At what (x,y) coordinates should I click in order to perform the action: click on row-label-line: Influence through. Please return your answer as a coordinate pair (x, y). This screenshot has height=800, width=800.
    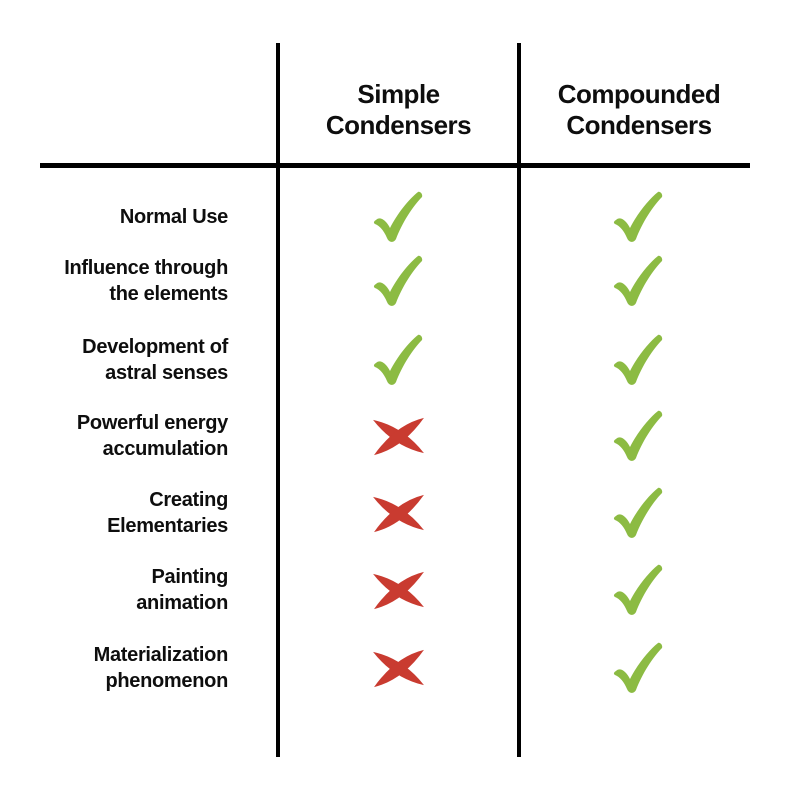
    Looking at the image, I should click on (146, 268).